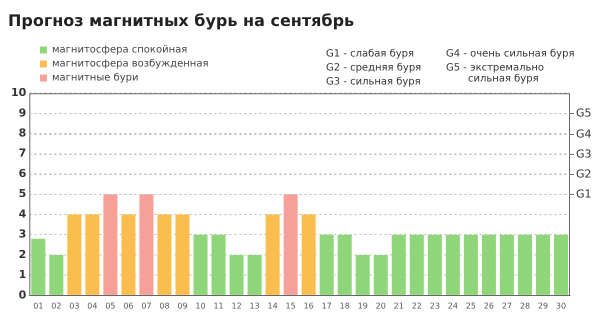 This screenshot has height=321, width=600. What do you see at coordinates (200, 305) in the screenshot?
I see `x-tick-label: 10` at bounding box center [200, 305].